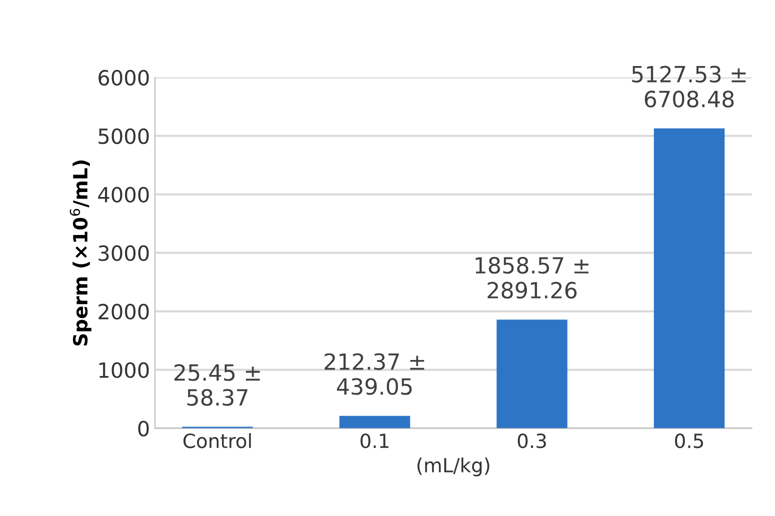 This screenshot has height=516, width=775. What do you see at coordinates (689, 440) in the screenshot?
I see `x-tick-label: 0.5` at bounding box center [689, 440].